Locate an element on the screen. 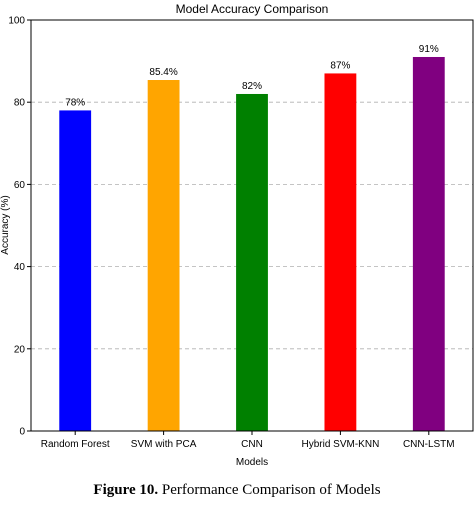 The height and width of the screenshot is (526, 474). x-tick-label: Hybrid SVM-KNN is located at coordinates (341, 444).